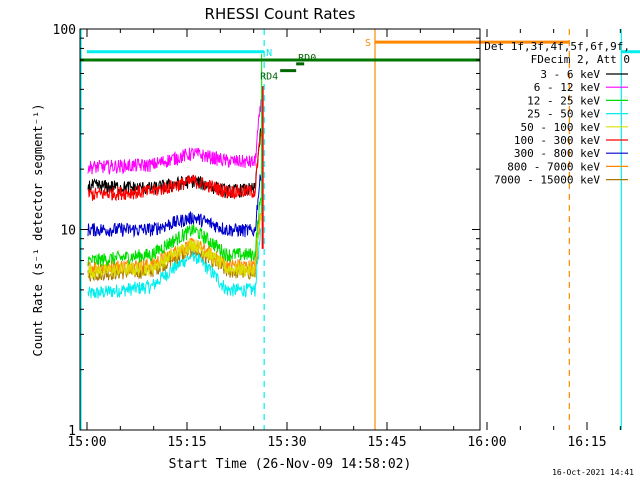 This screenshot has height=480, width=640. I want to click on y-tick-label: 10, so click(68, 231).